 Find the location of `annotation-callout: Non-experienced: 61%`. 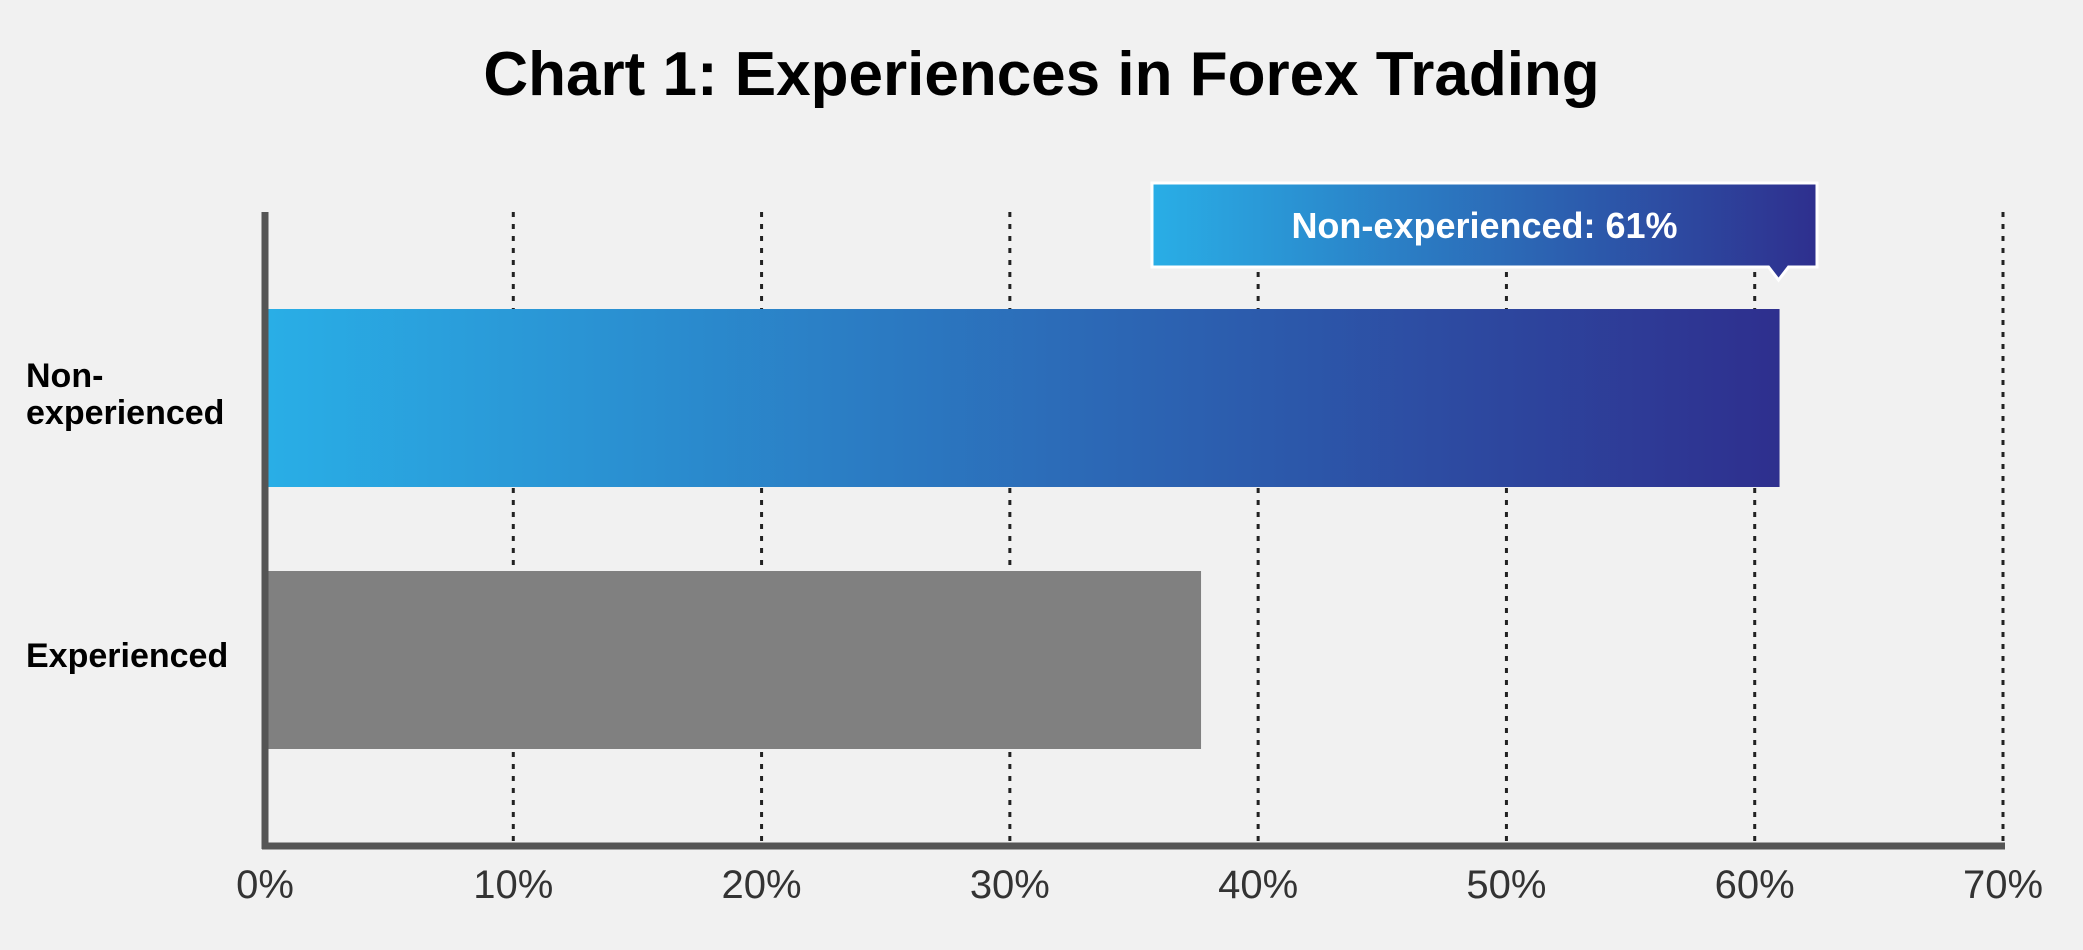

annotation-callout: Non-experienced: 61% is located at coordinates (1484, 232).